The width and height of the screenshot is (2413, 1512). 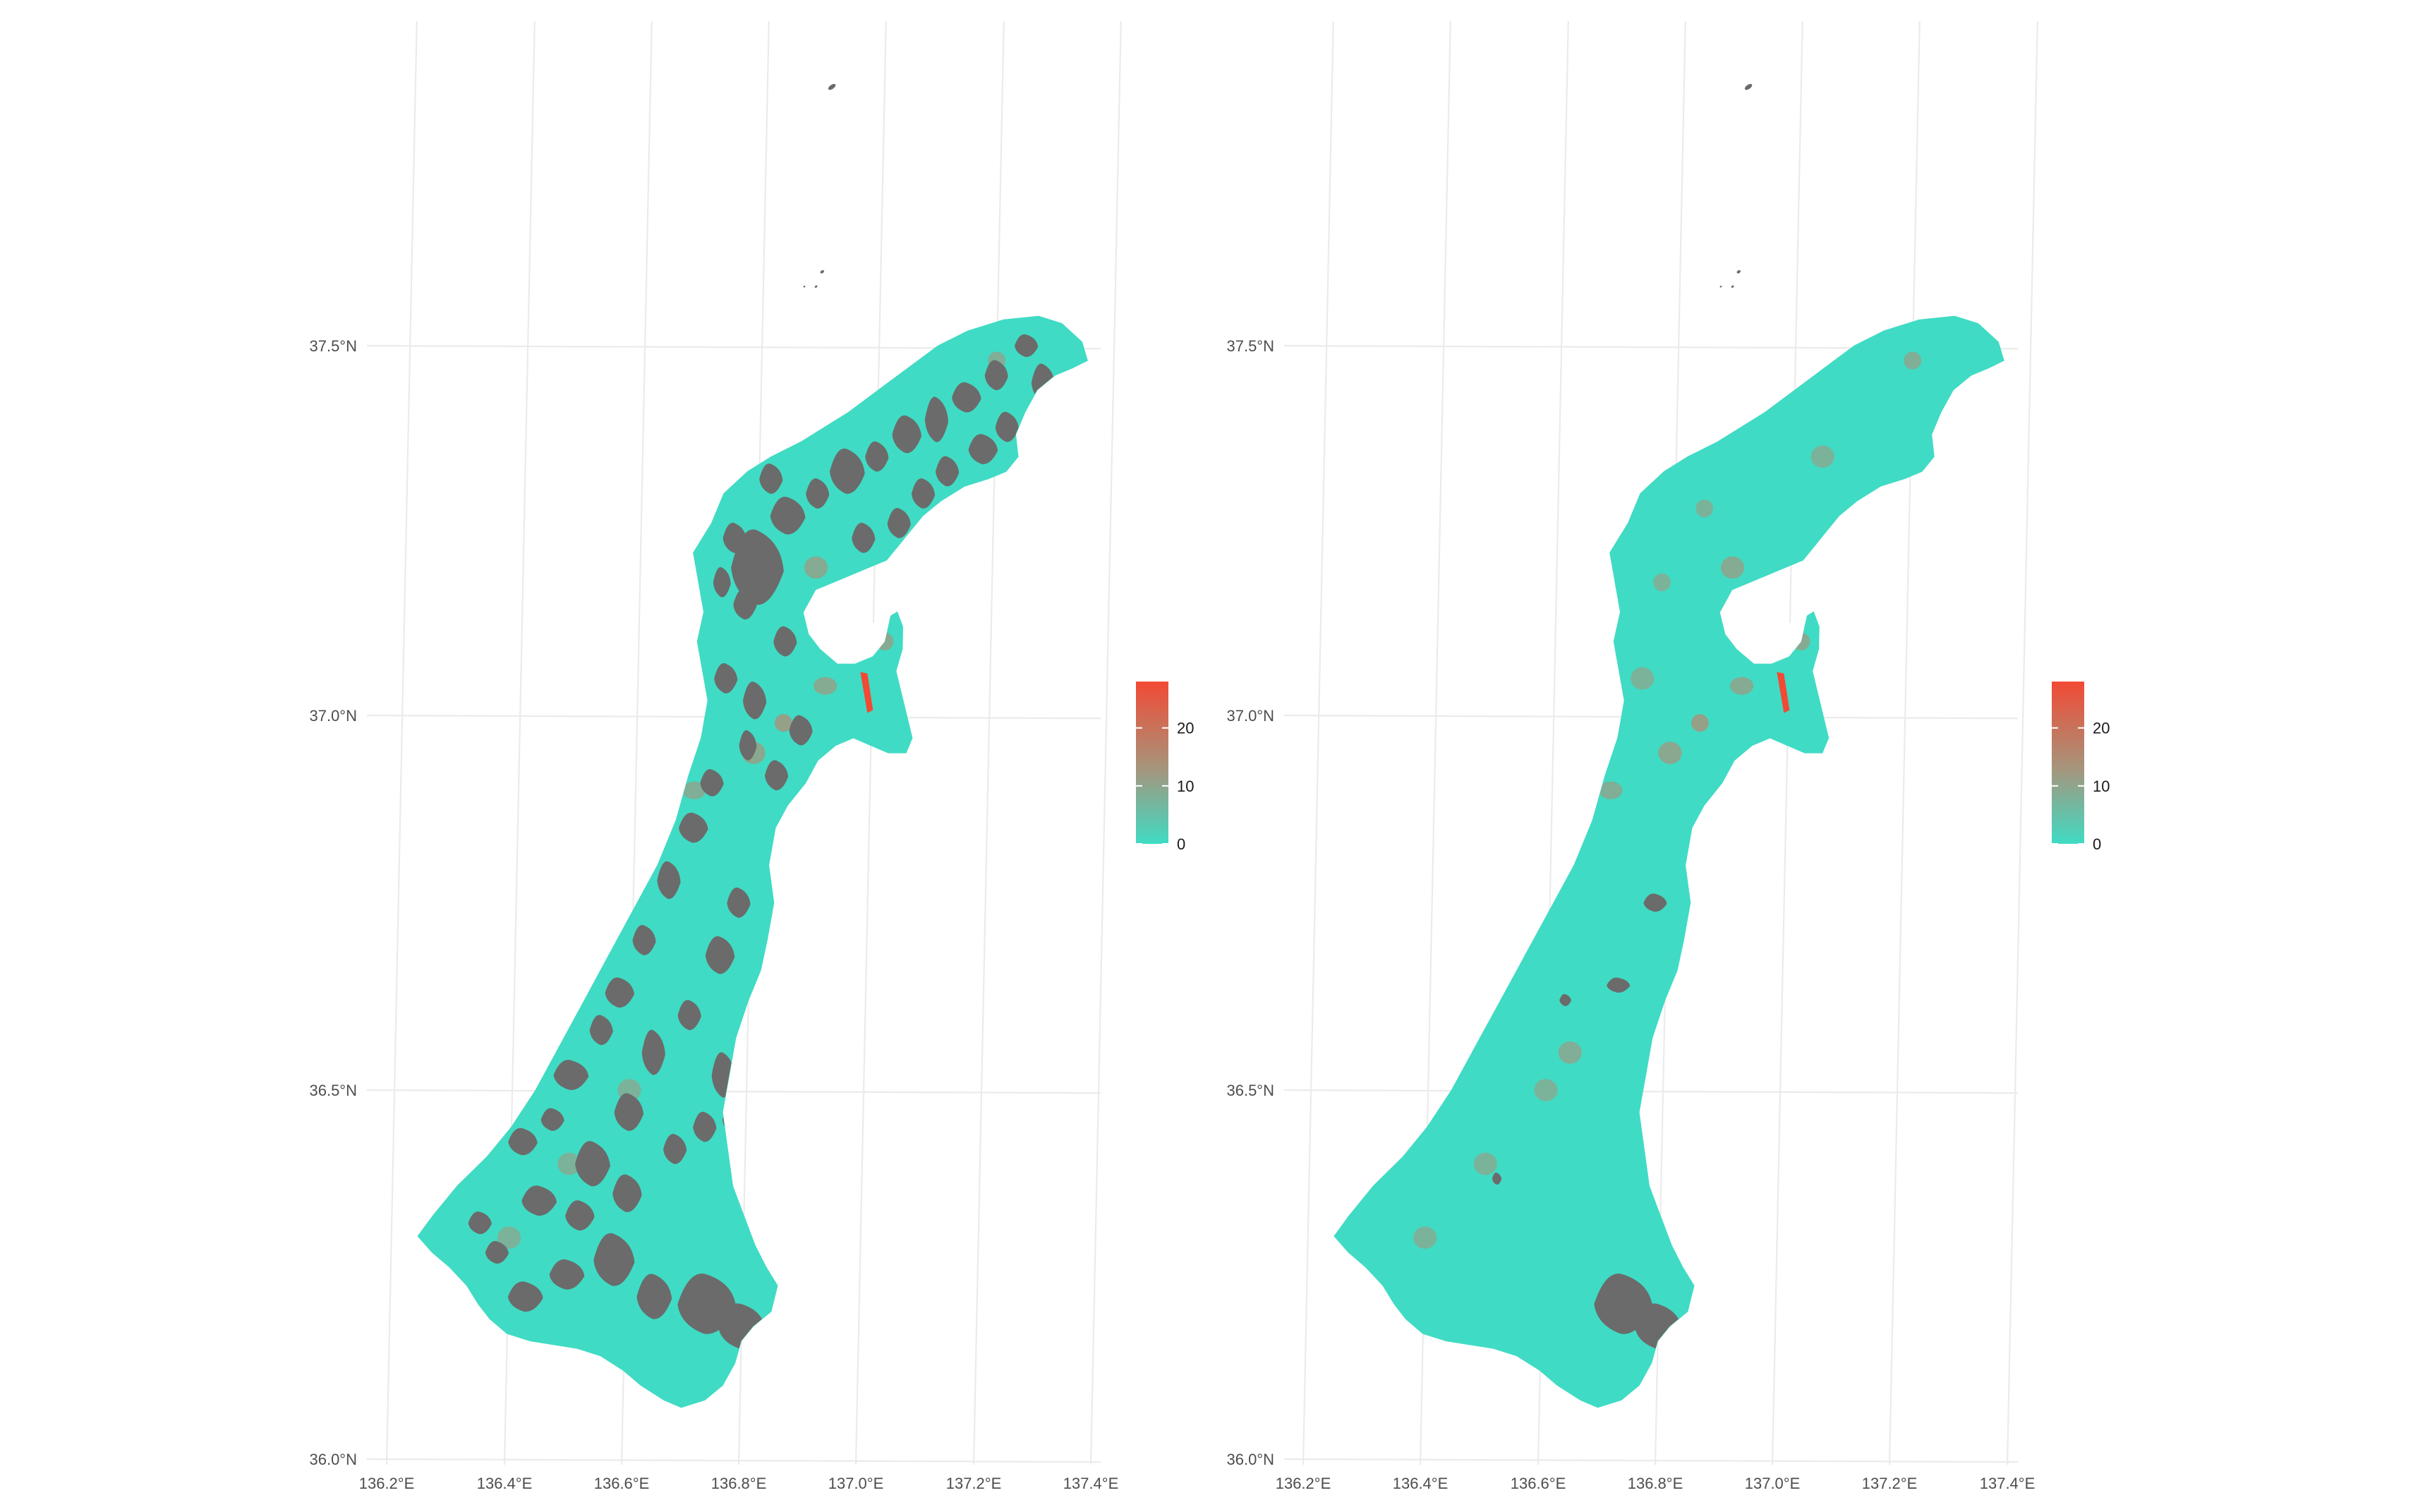 What do you see at coordinates (333, 1090) in the screenshot?
I see `lat-tick-label: 36.5°N` at bounding box center [333, 1090].